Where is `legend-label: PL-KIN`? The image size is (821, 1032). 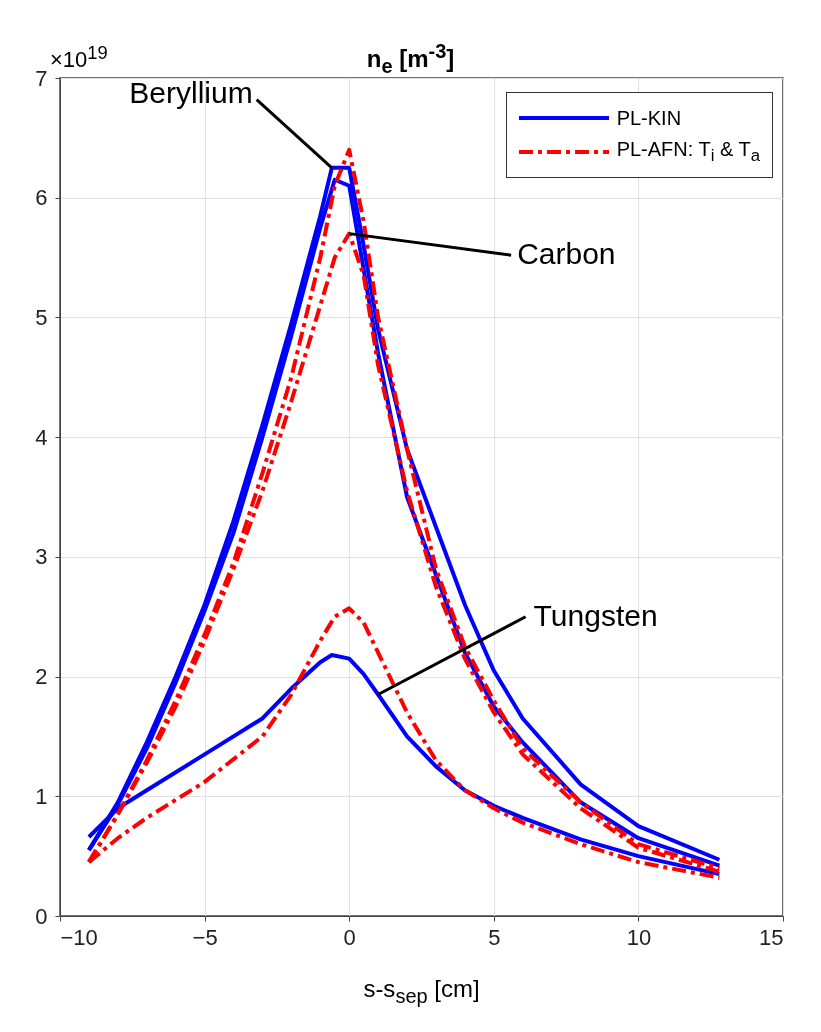 legend-label: PL-KIN is located at coordinates (649, 118).